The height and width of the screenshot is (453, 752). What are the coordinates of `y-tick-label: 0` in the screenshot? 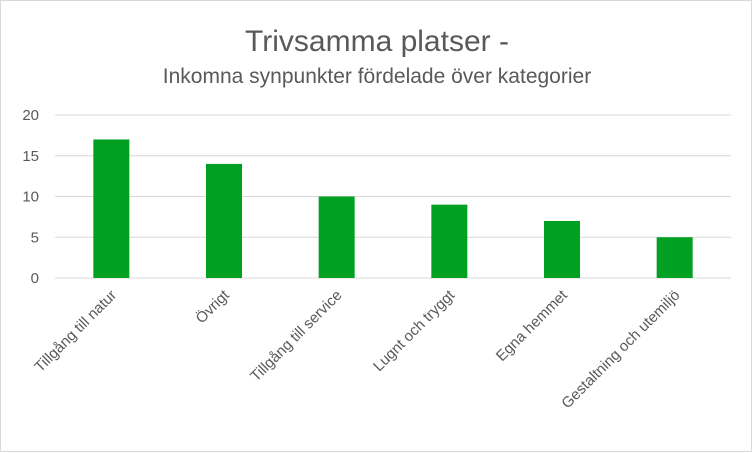 It's located at (35, 278).